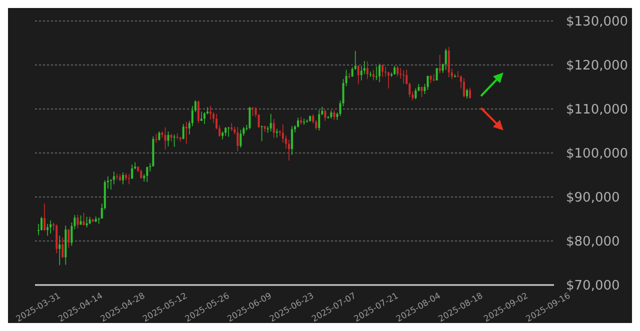  What do you see at coordinates (597, 22) in the screenshot?
I see `y-tick-label: $130,000` at bounding box center [597, 22].